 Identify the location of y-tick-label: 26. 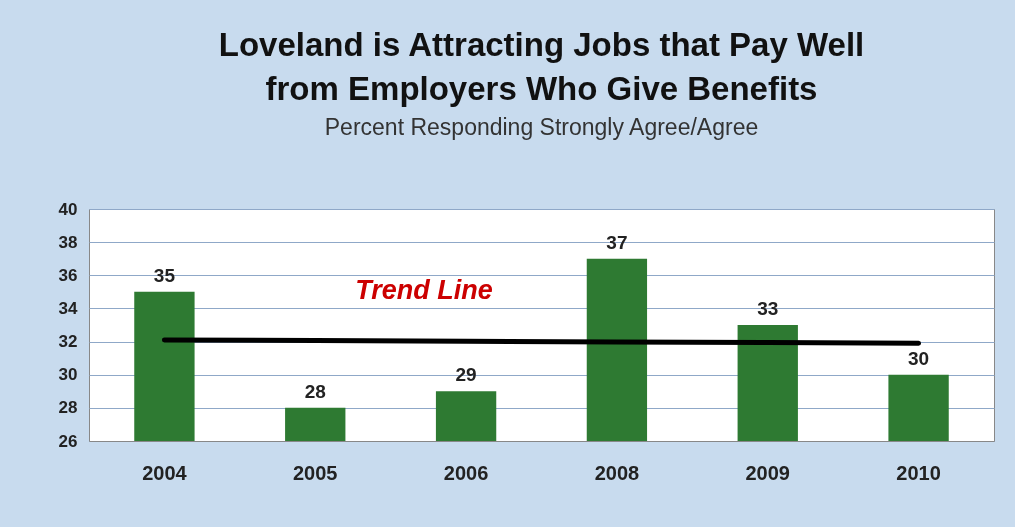
(68, 441).